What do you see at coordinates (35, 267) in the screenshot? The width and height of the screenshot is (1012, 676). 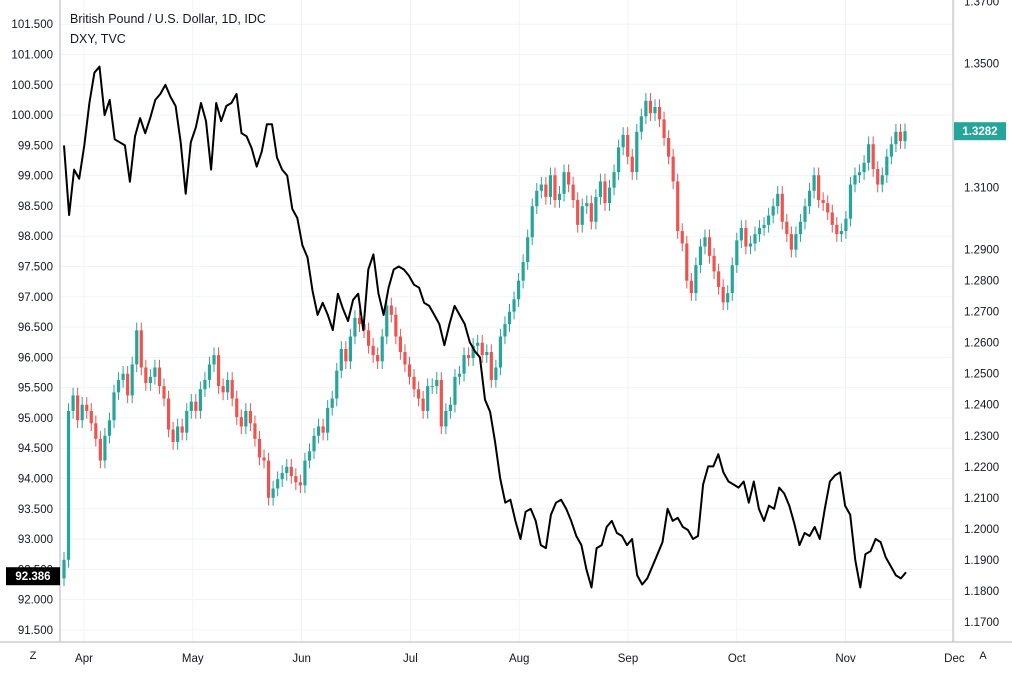 I see `left-tick-label: 97.500` at bounding box center [35, 267].